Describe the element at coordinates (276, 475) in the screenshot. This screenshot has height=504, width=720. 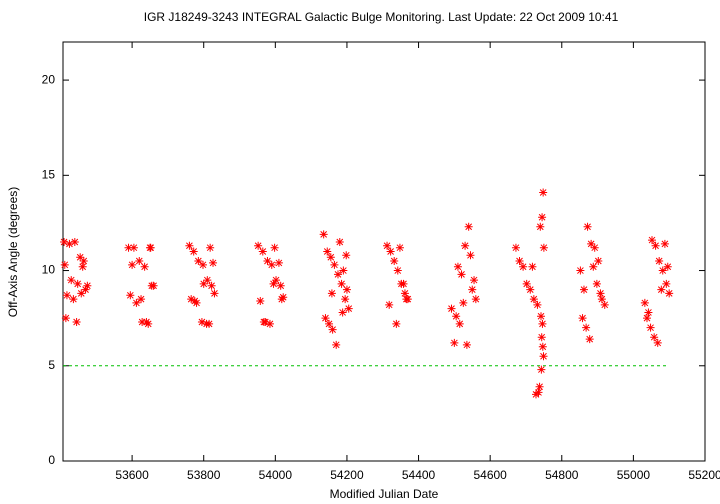
I see `x-tick-label: 54000` at that location.